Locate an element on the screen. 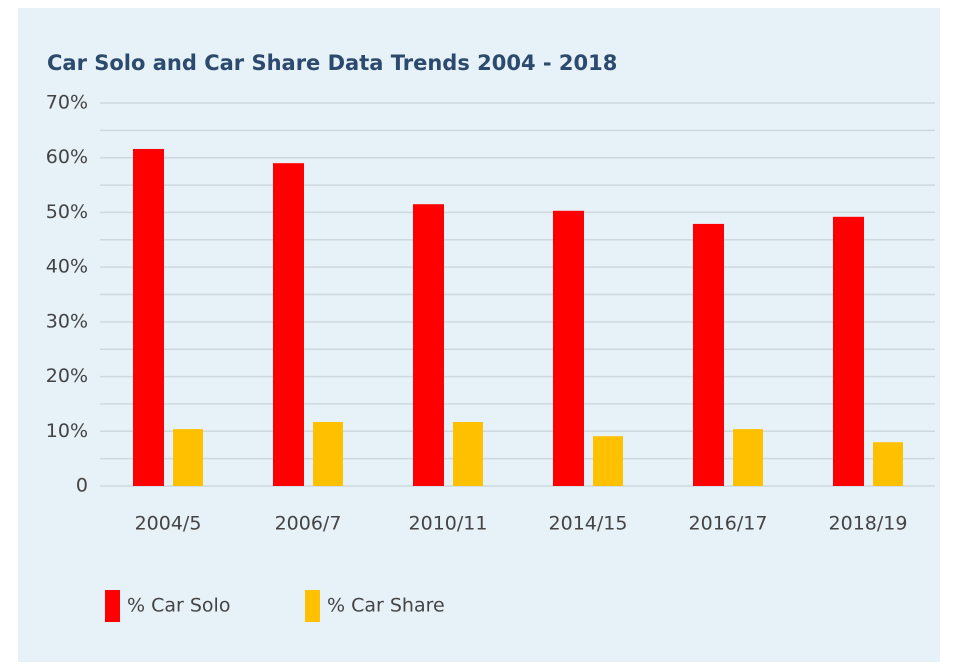 This screenshot has height=664, width=957. x-tick-label: 2014/15 is located at coordinates (588, 524).